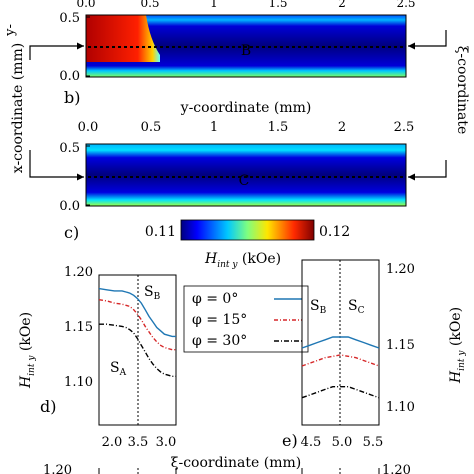  Describe the element at coordinates (334, 232) in the screenshot. I see `colorbar-max-label: 0.12` at that location.